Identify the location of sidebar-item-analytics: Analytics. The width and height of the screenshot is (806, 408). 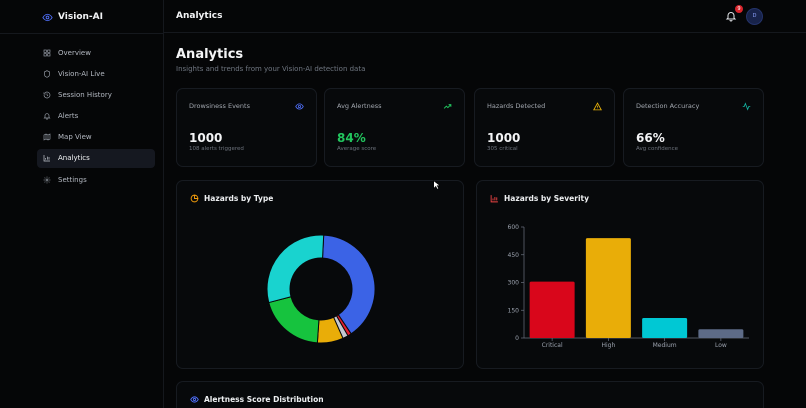
(96, 158).